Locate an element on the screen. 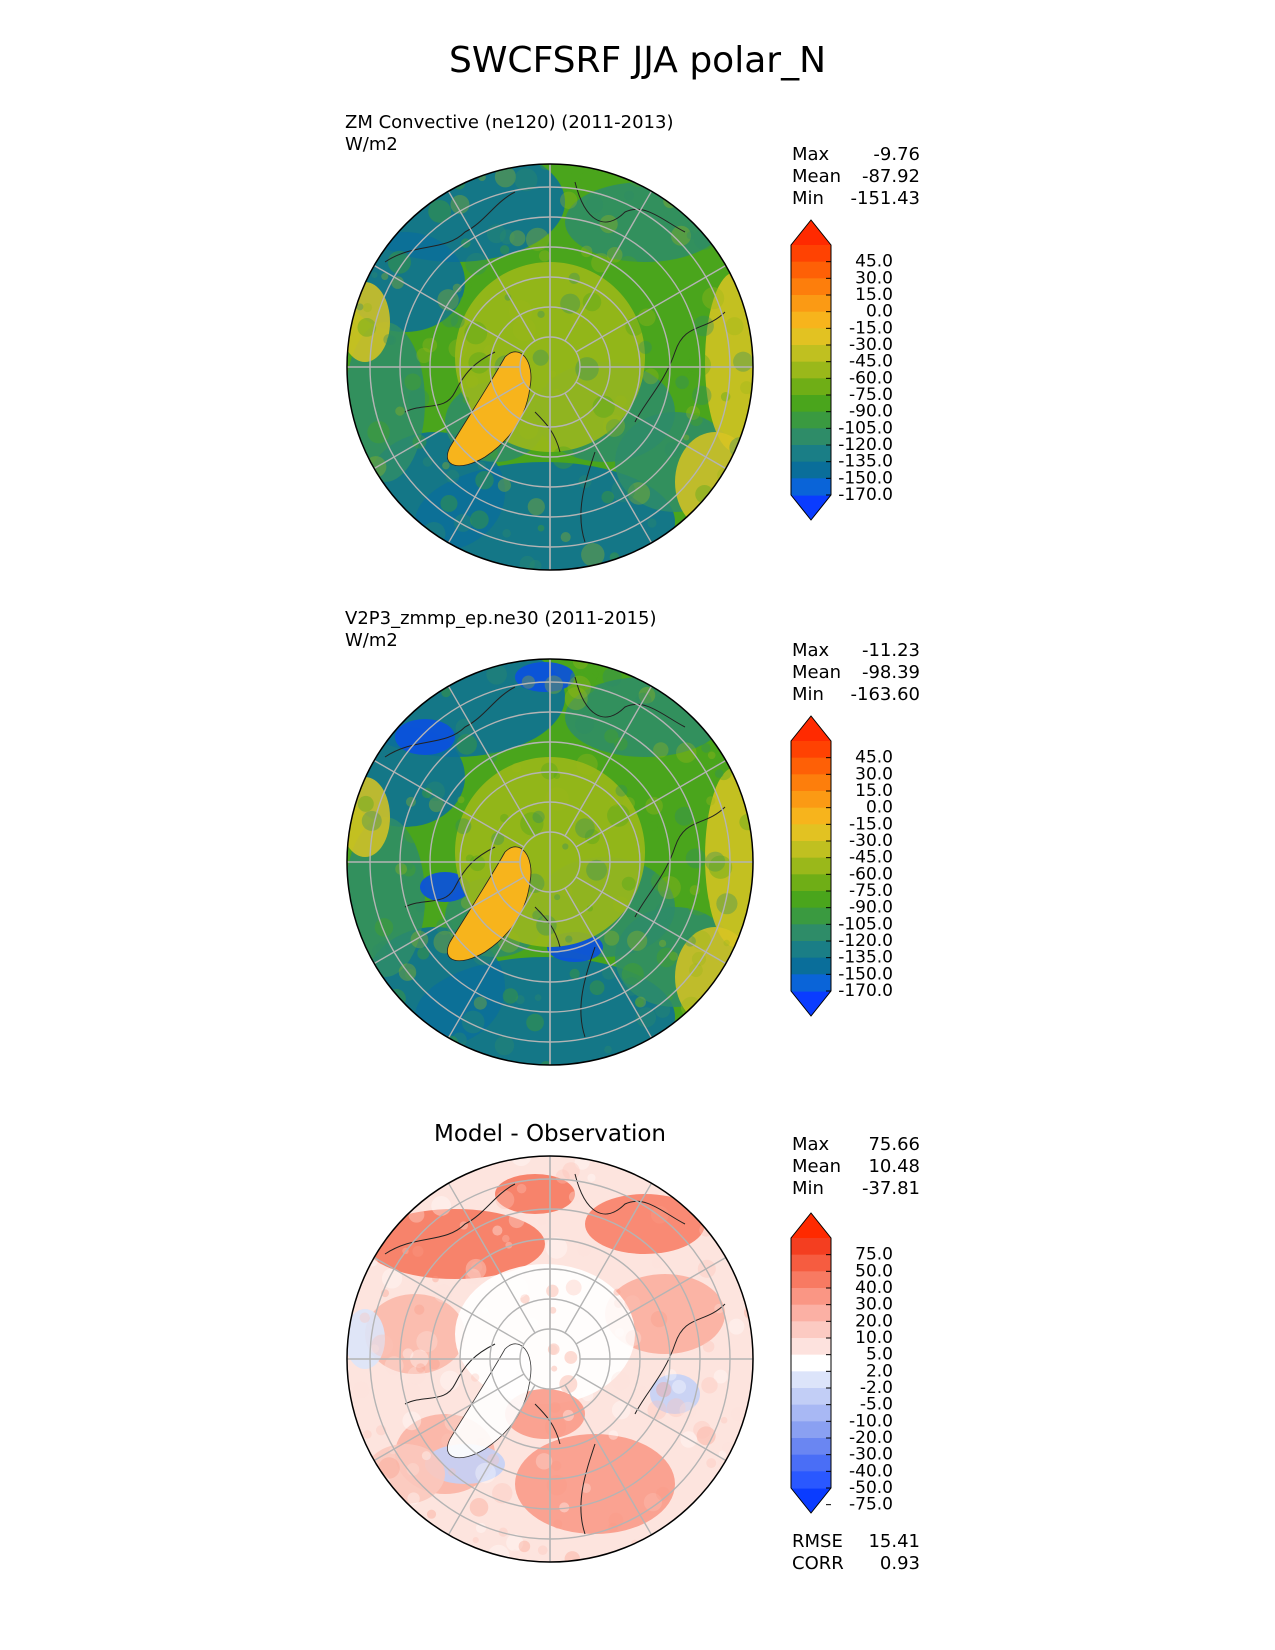  colorbar-tick-label: -150.0 is located at coordinates (865, 478).